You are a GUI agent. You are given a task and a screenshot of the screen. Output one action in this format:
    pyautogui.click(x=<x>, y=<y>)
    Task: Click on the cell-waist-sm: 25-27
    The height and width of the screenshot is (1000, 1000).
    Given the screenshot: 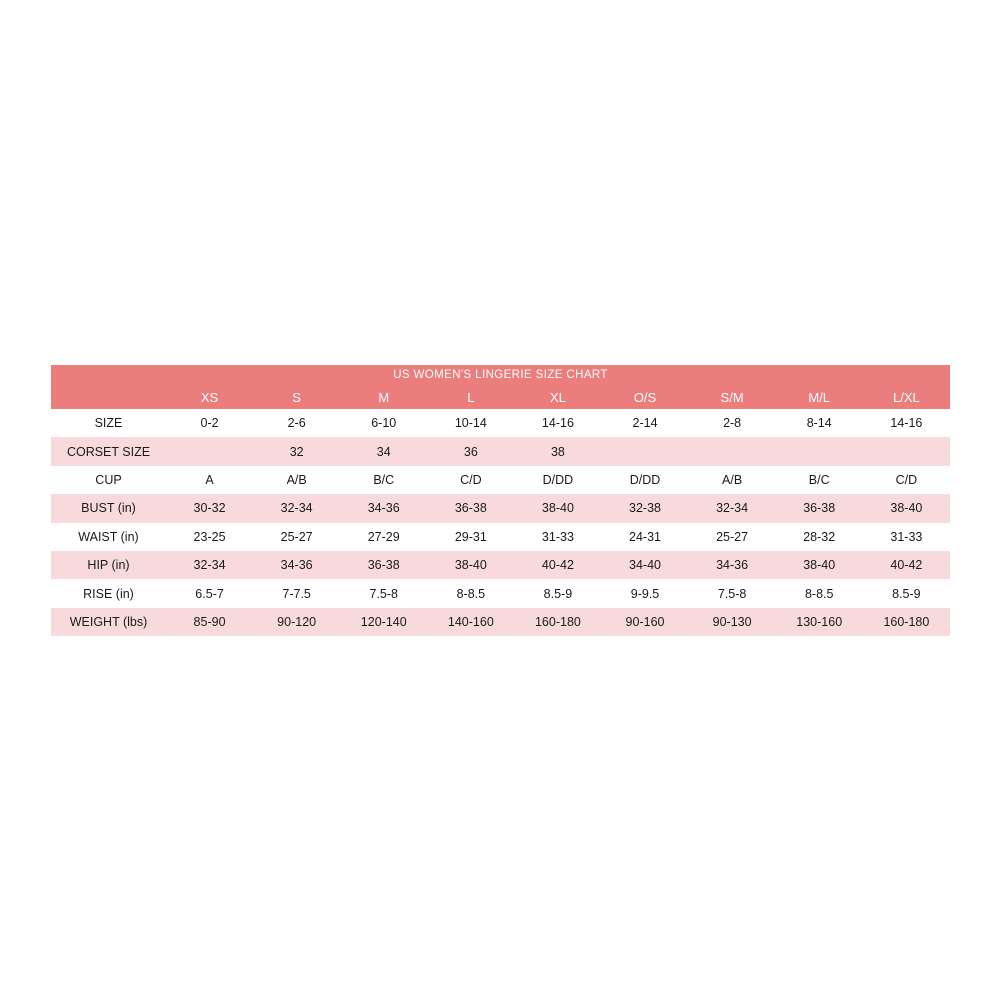 What is the action you would take?
    pyautogui.click(x=732, y=536)
    